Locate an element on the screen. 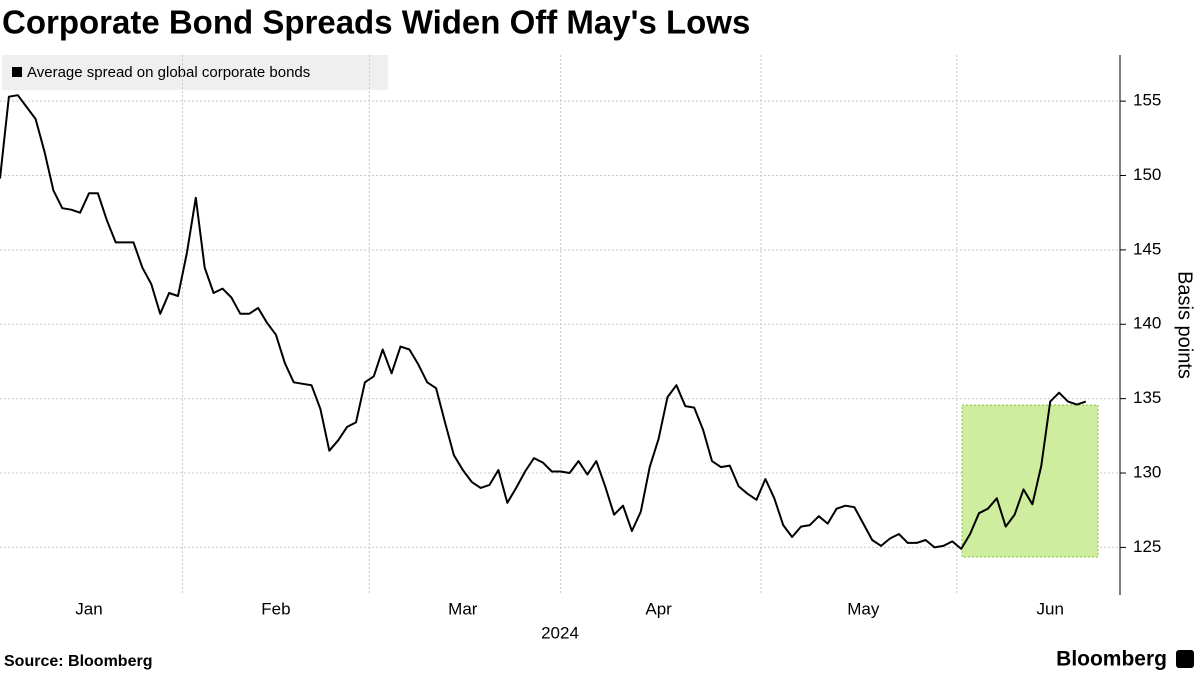 This screenshot has width=1200, height=675. y-tick-label: 150 is located at coordinates (1147, 174).